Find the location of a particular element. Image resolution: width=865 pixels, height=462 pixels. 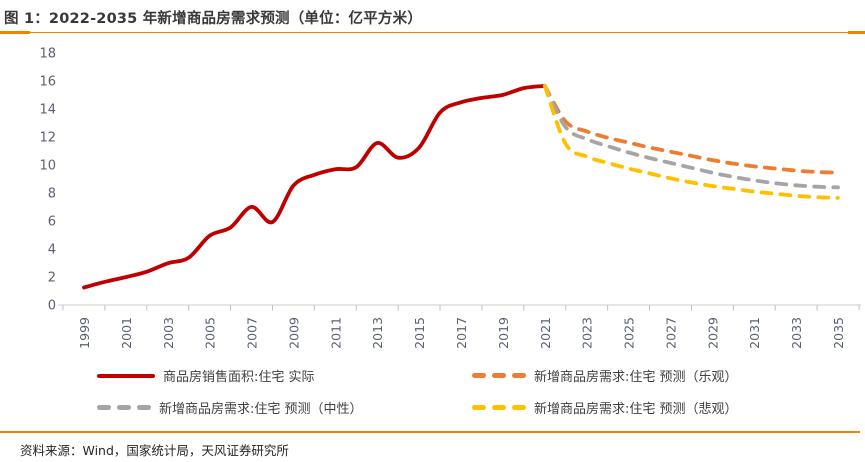

x-tick-label: 2035 is located at coordinates (838, 333).